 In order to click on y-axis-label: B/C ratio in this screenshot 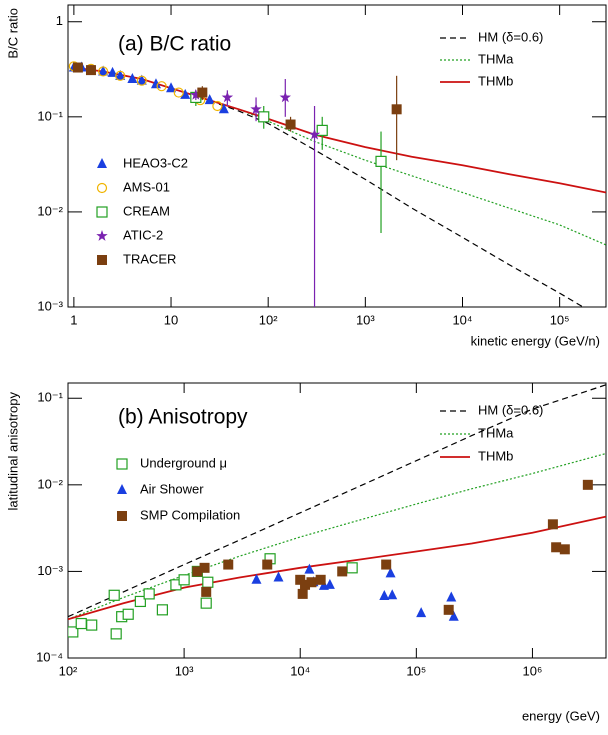, I will do `click(12, 33)`.